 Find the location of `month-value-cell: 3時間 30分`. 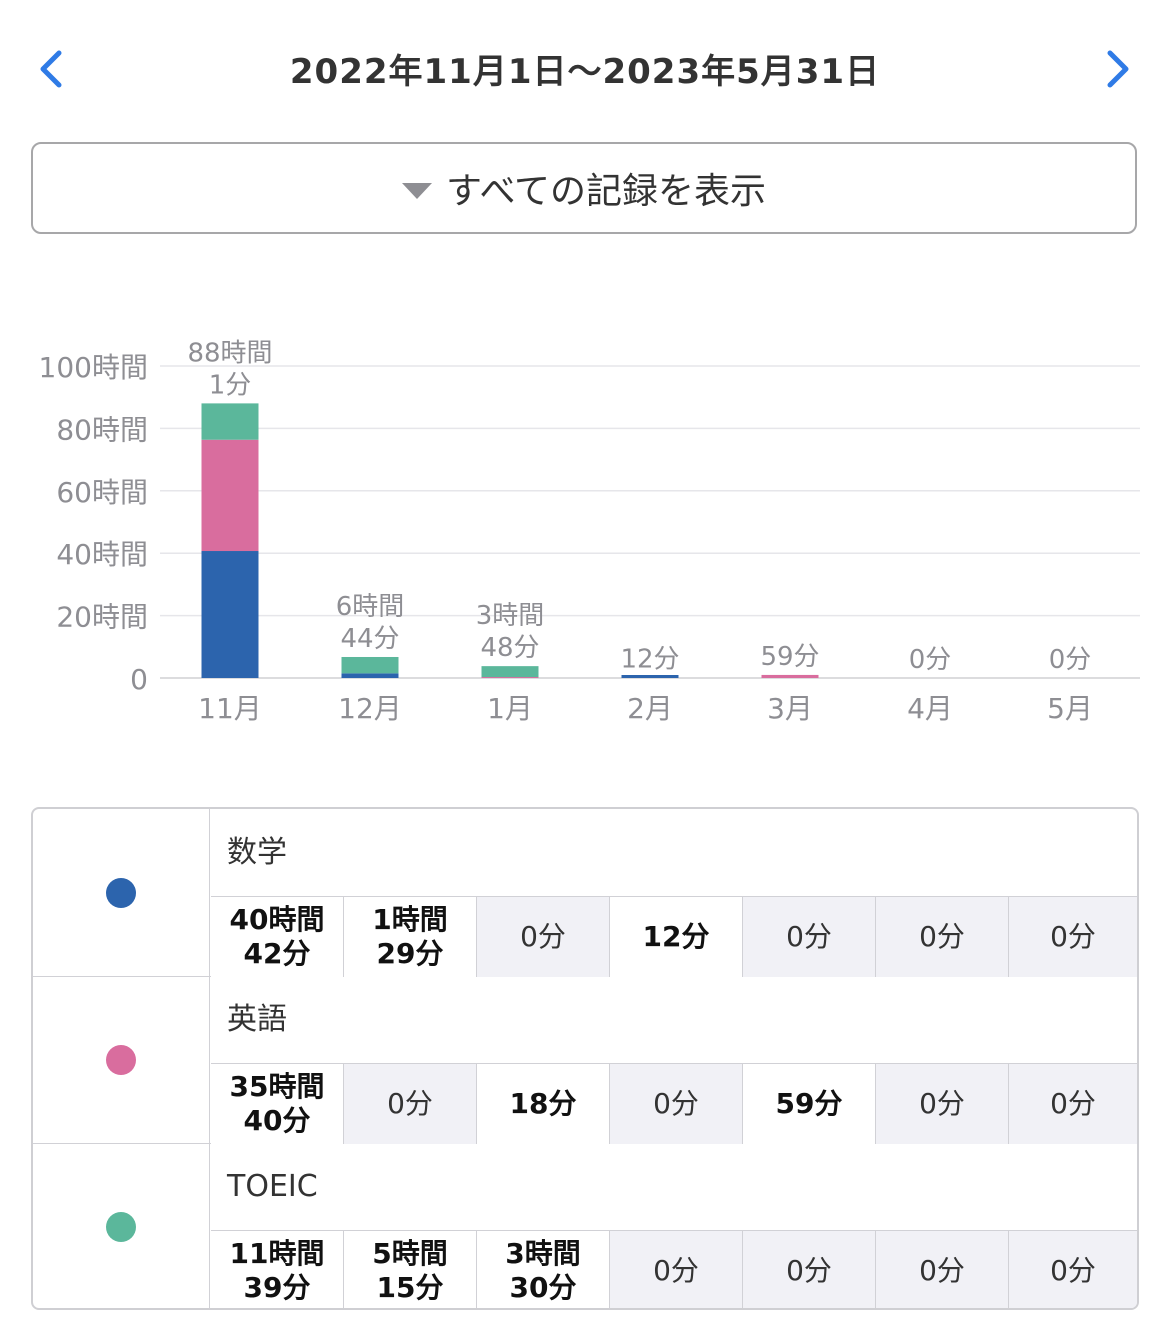

month-value-cell: 3時間 30分 is located at coordinates (543, 1269).